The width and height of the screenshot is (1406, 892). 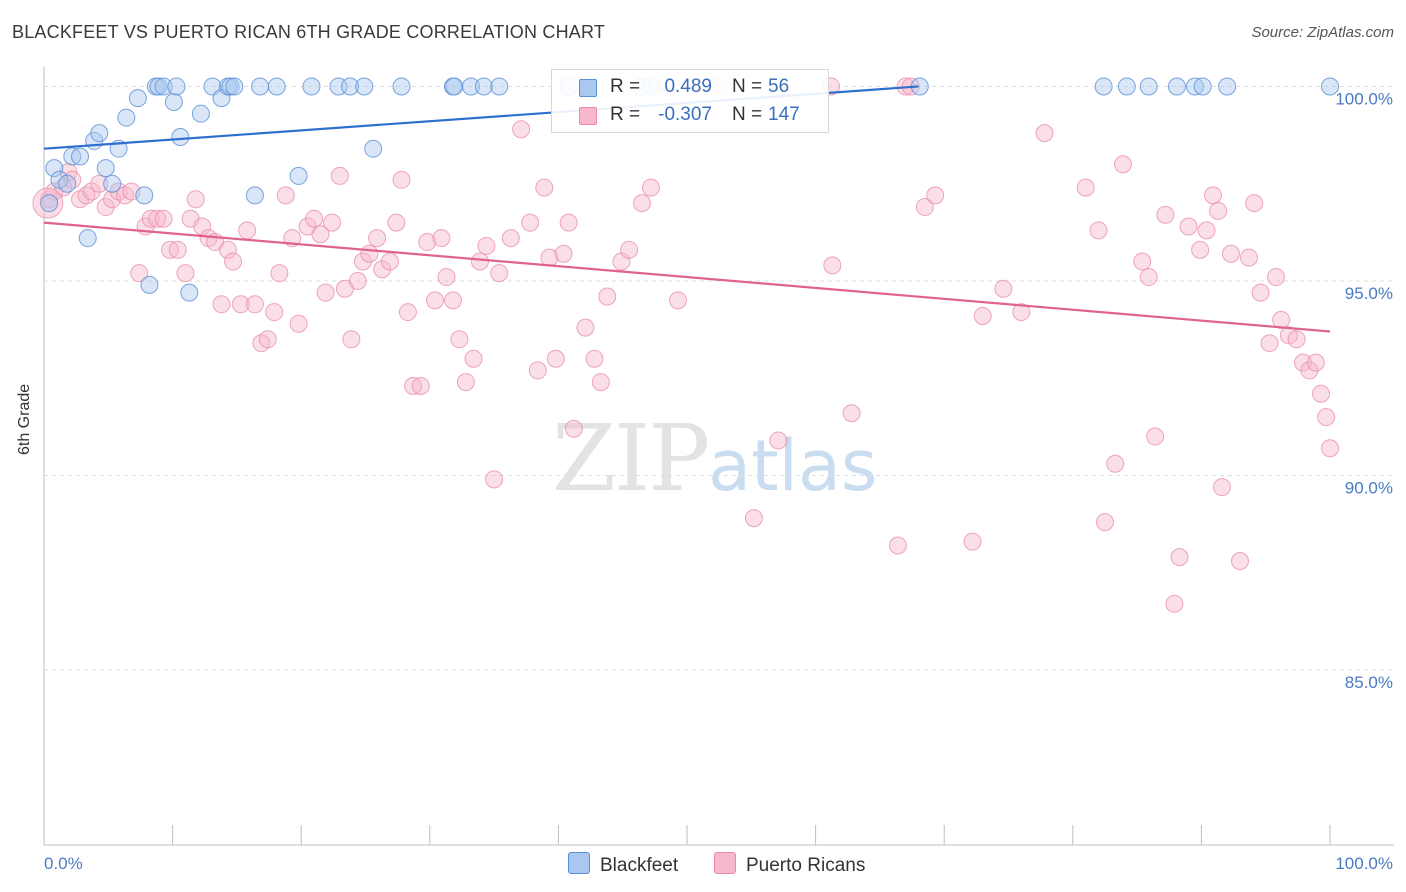 What do you see at coordinates (1369, 682) in the screenshot?
I see `y-tick-label: 85.0%` at bounding box center [1369, 682].